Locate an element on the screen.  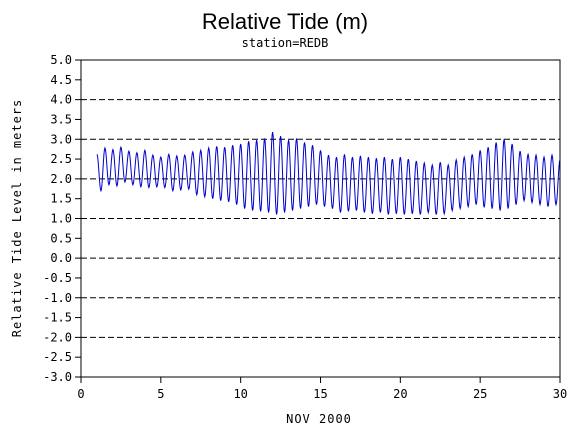
y-tick-label: 1.0 is located at coordinates (61, 219).